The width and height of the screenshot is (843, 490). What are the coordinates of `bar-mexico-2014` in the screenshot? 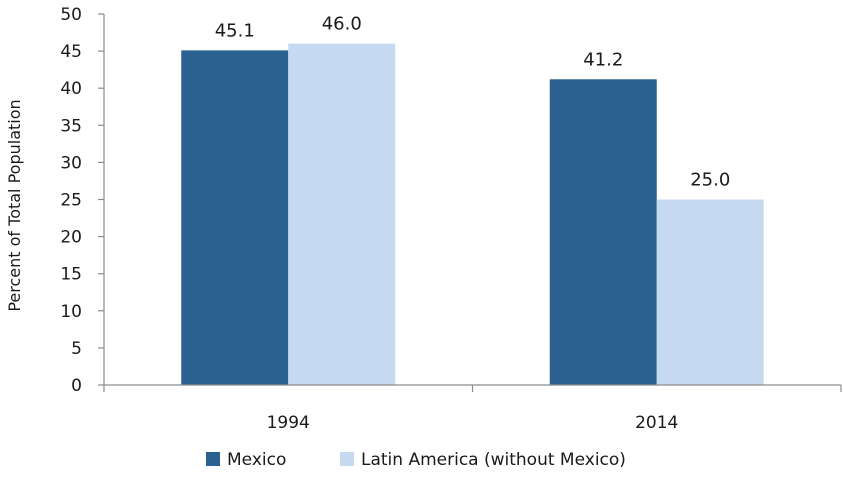 It's located at (603, 232).